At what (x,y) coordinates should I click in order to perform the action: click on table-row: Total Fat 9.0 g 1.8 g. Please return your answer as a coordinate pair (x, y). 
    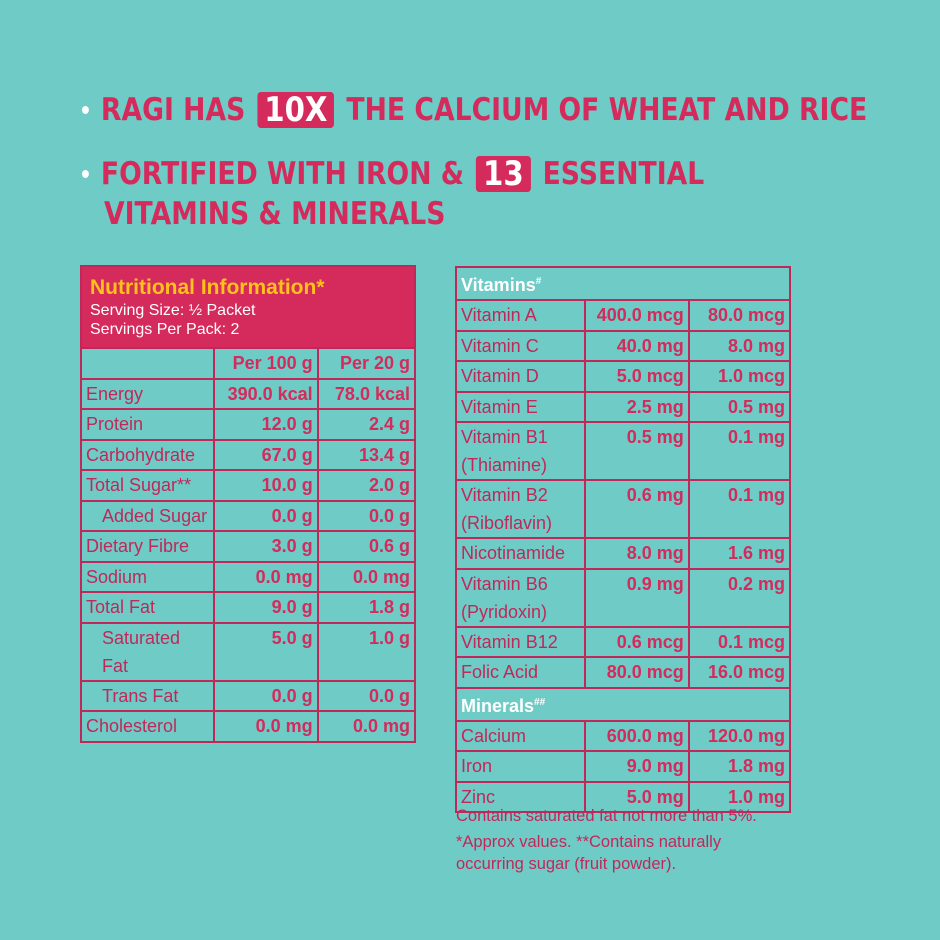
    Looking at the image, I should click on (248, 607).